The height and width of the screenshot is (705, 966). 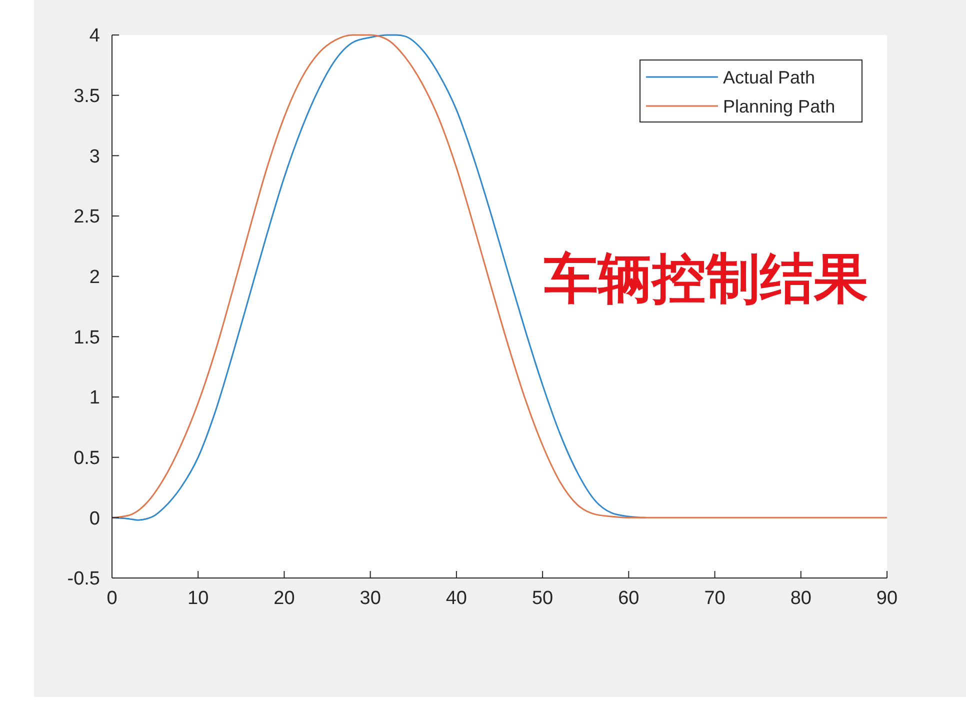 What do you see at coordinates (715, 598) in the screenshot?
I see `x-tick-label: 70` at bounding box center [715, 598].